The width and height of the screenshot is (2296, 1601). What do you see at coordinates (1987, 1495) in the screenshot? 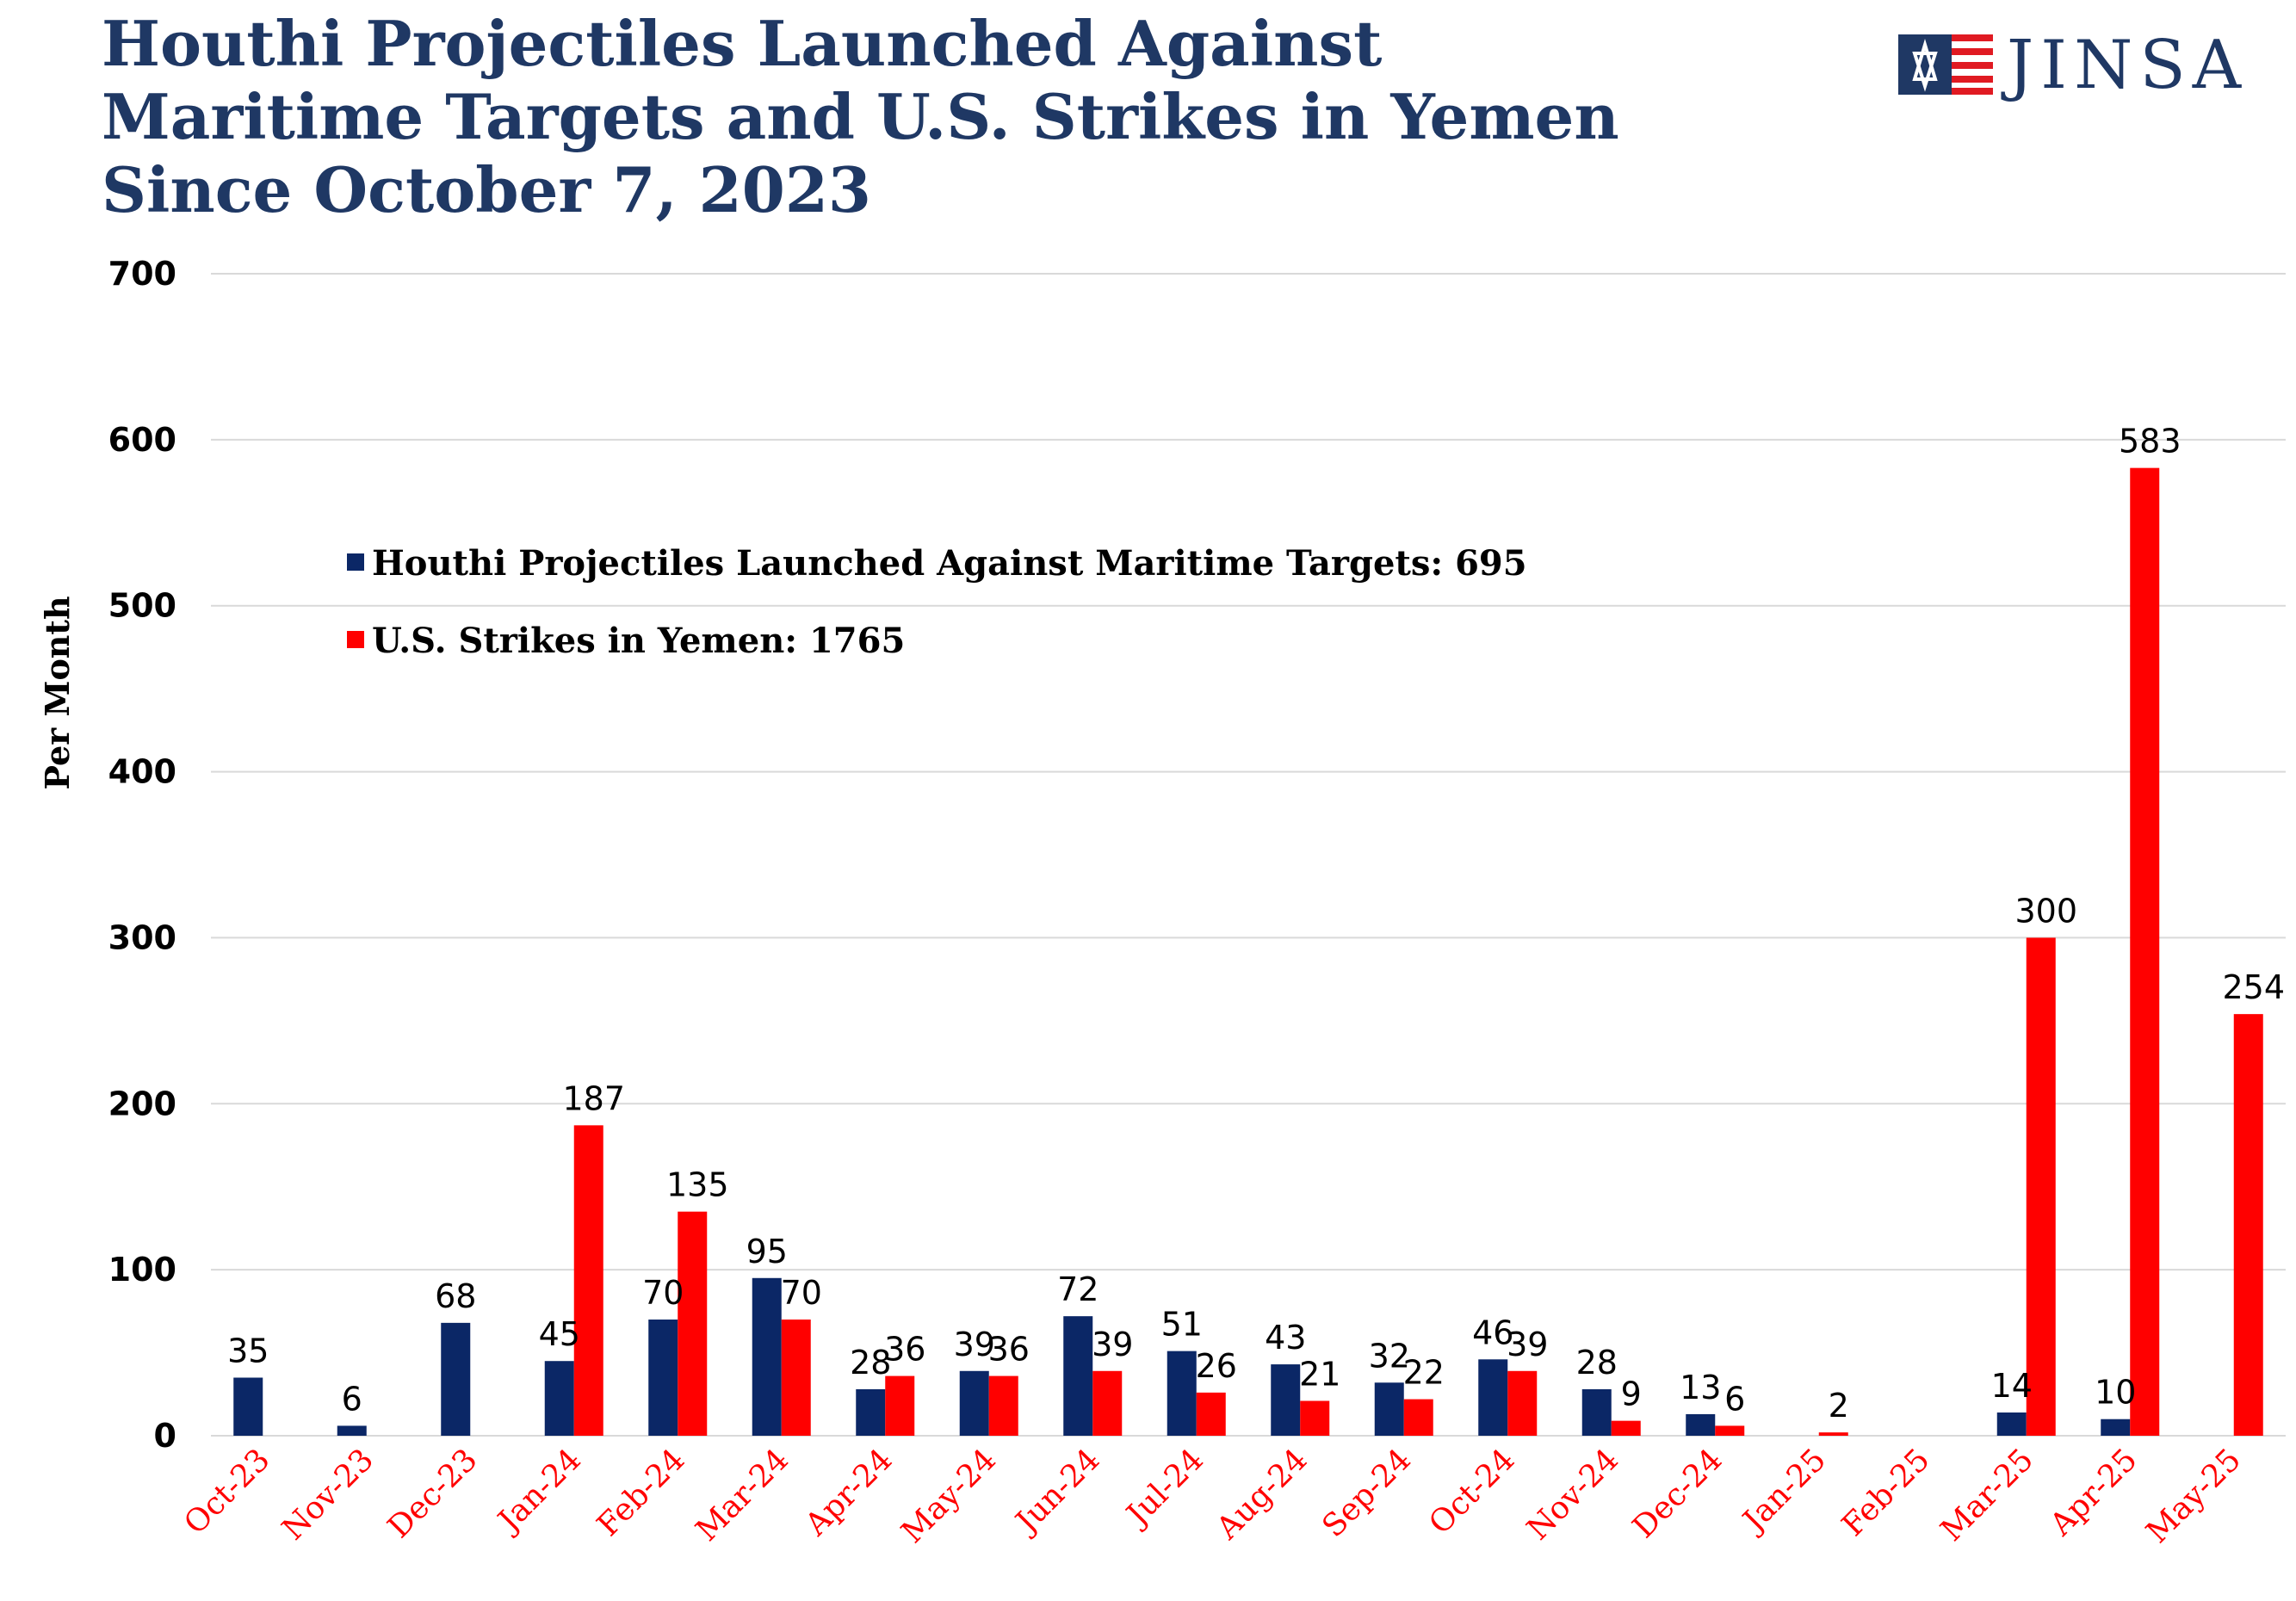
I see `x-tick-label: Mar-25` at bounding box center [1987, 1495].